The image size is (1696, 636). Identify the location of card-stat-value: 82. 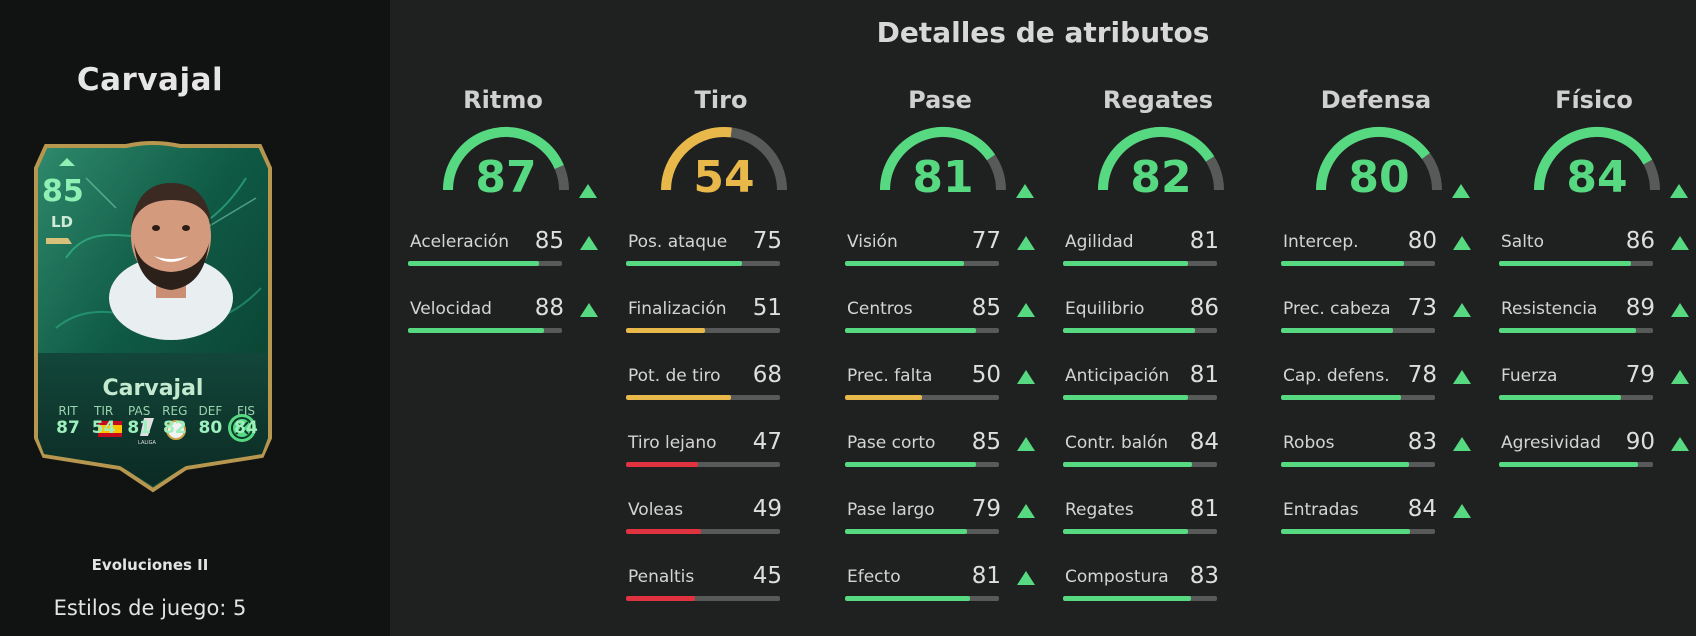
(174, 428).